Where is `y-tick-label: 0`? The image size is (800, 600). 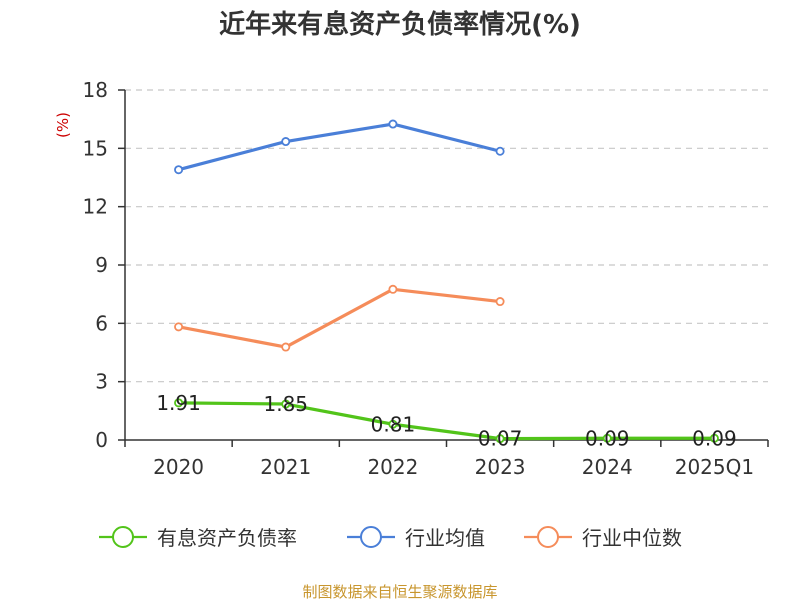
y-tick-label: 0 is located at coordinates (101, 440).